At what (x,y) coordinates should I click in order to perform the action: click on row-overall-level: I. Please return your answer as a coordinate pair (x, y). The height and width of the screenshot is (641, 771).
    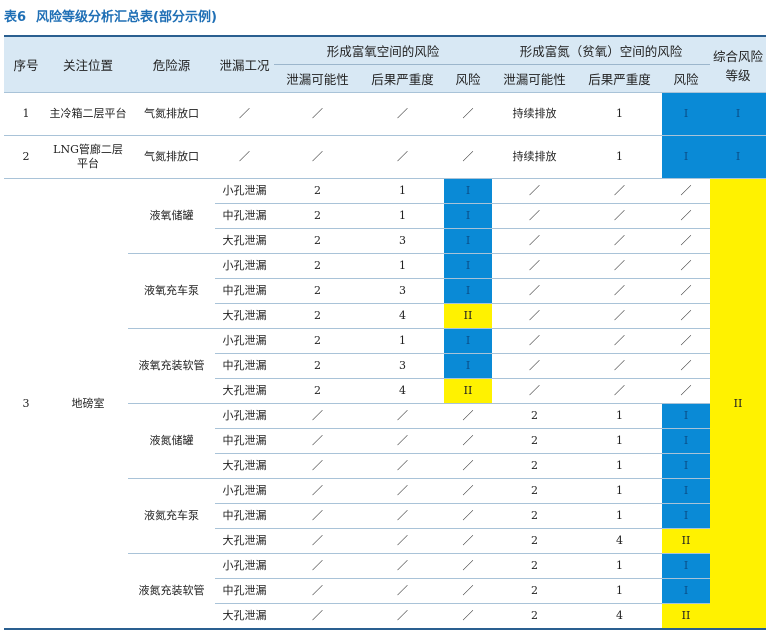
    Looking at the image, I should click on (738, 157).